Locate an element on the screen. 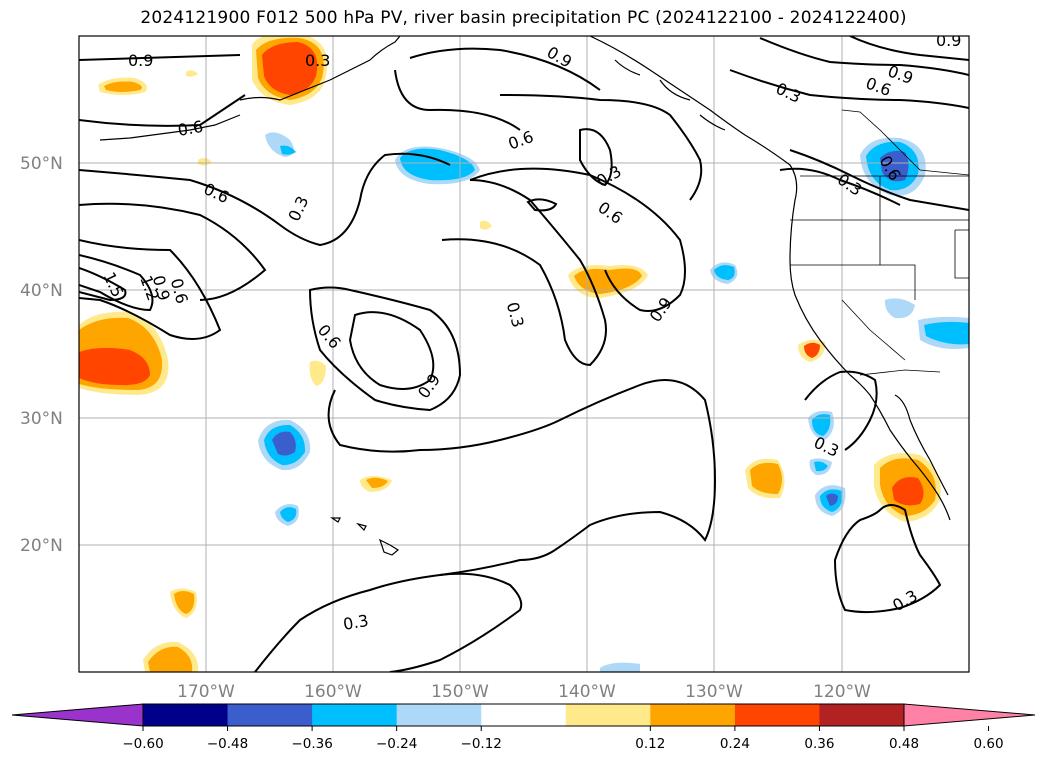 The width and height of the screenshot is (1047, 765). colorbar-cells is located at coordinates (523, 715).